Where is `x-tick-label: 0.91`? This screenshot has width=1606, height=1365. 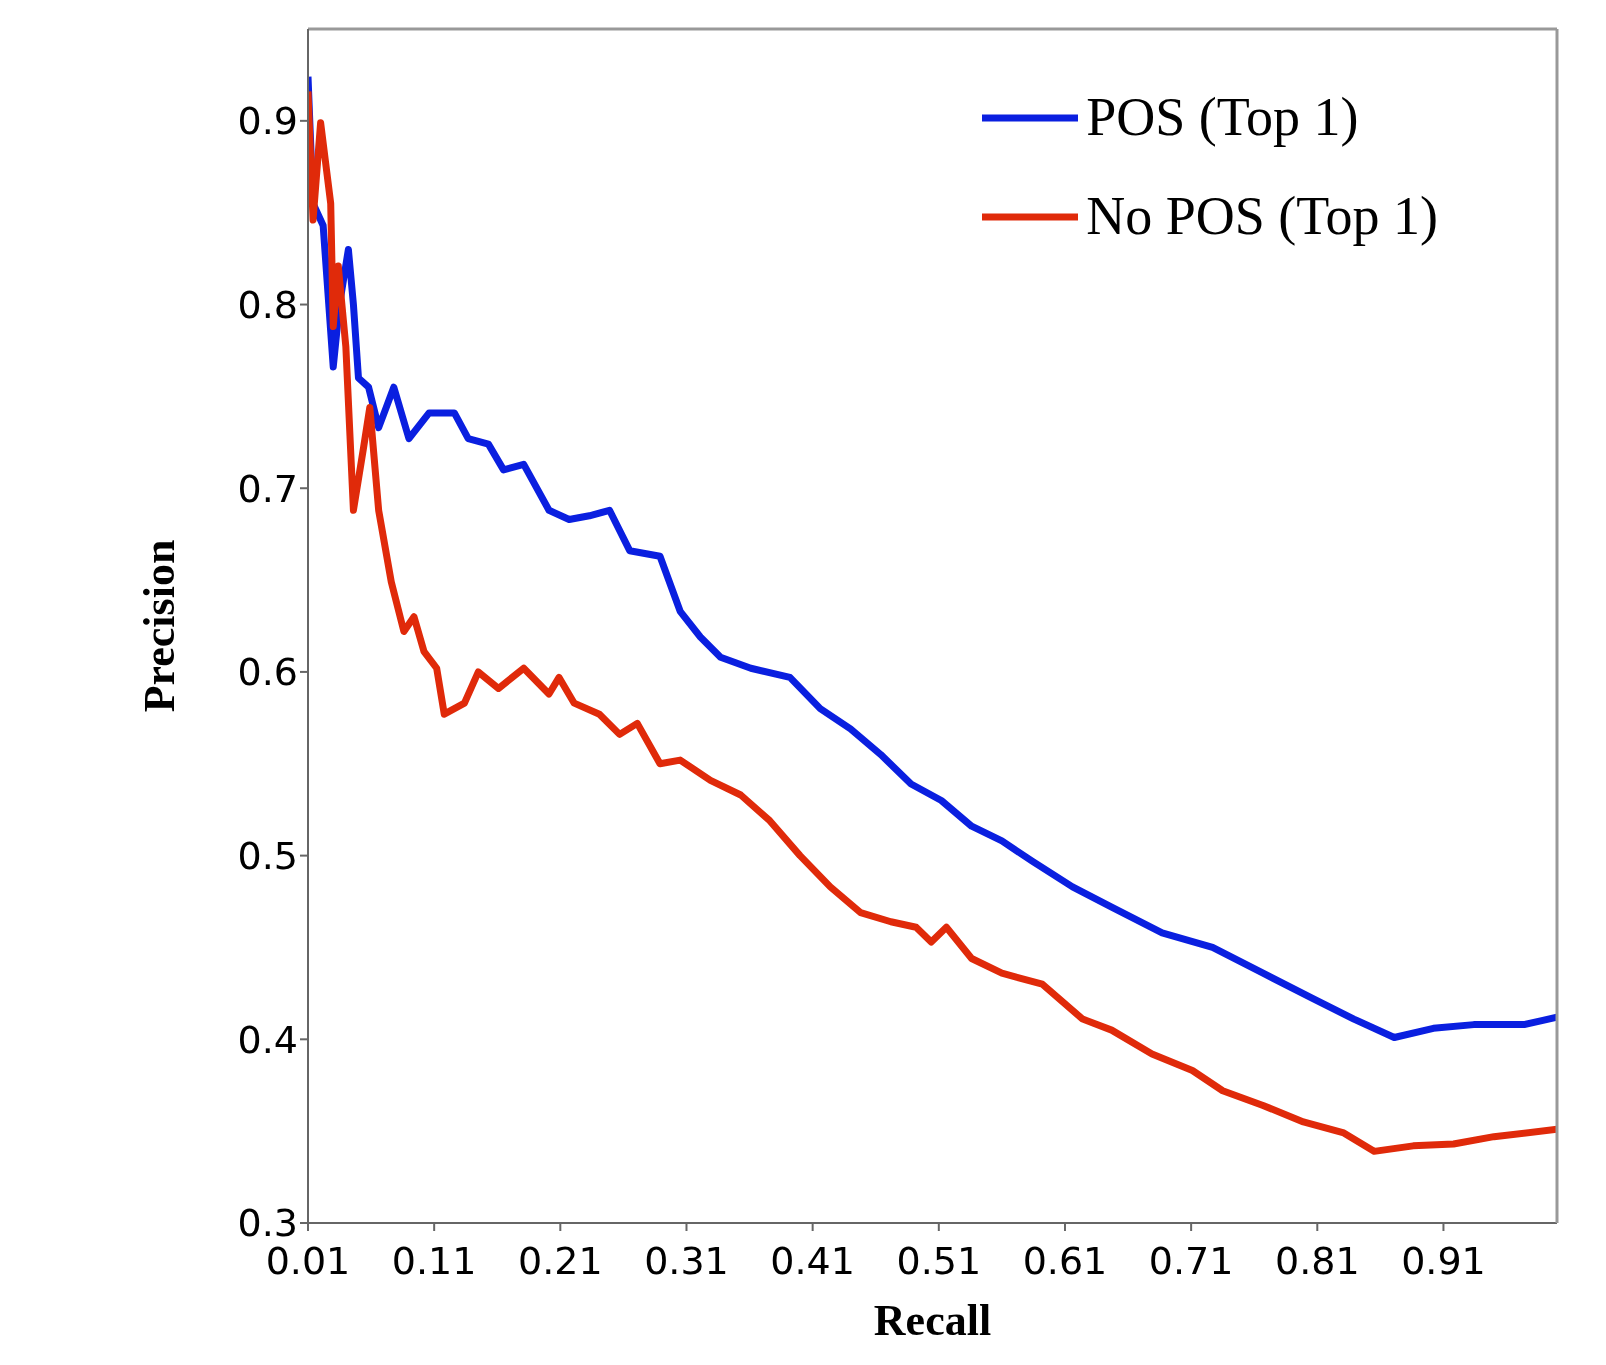 x-tick-label: 0.91 is located at coordinates (1443, 1260).